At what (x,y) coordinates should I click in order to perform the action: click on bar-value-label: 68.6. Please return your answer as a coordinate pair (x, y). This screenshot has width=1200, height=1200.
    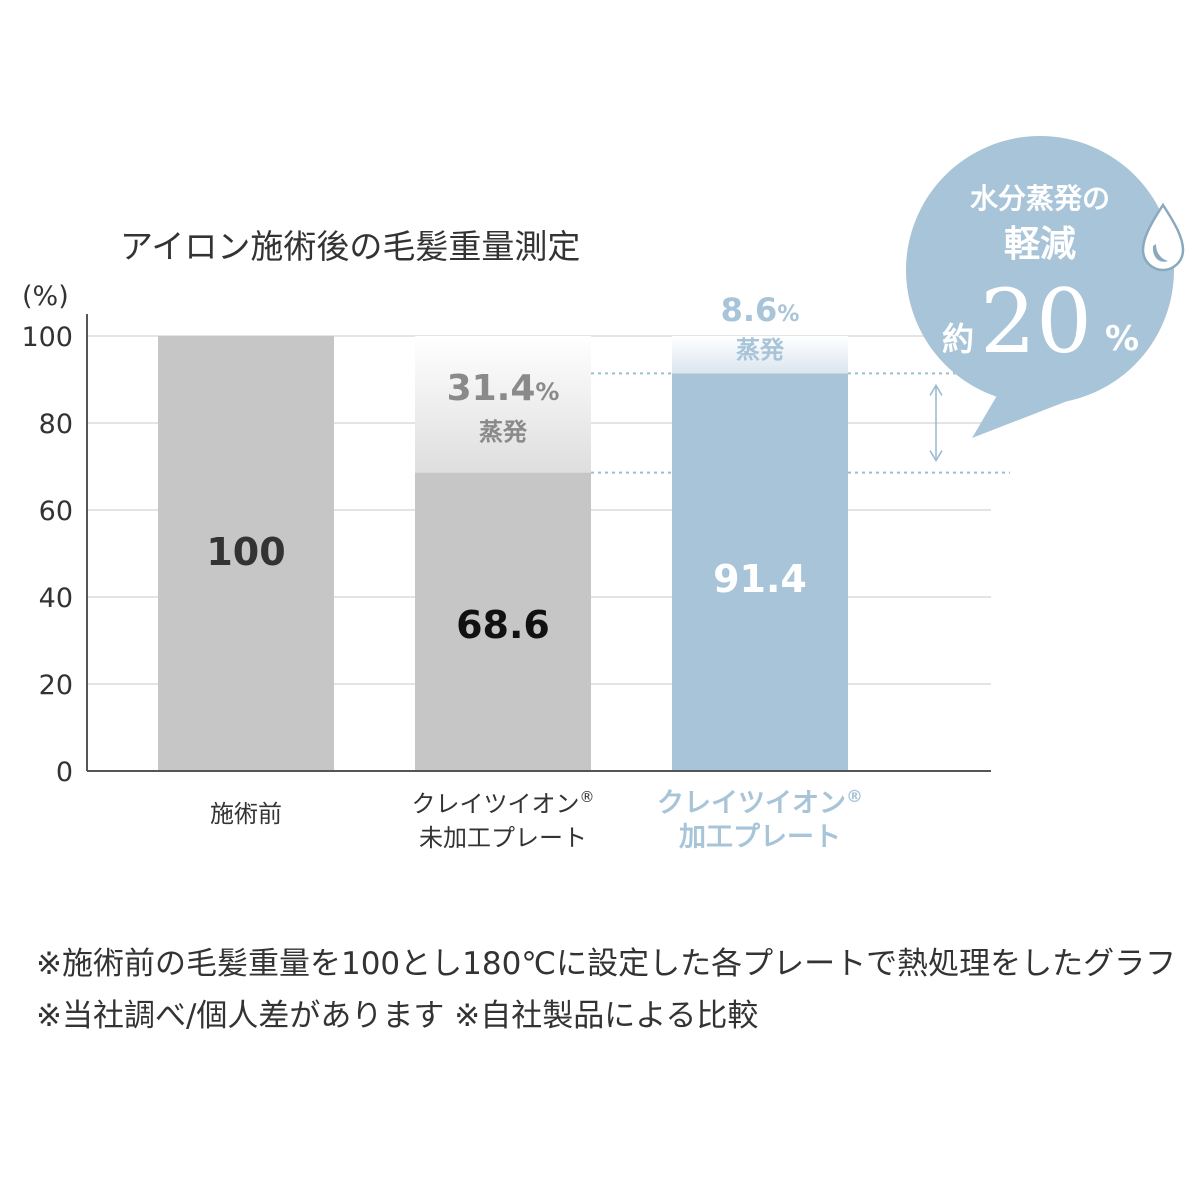
    Looking at the image, I should click on (503, 625).